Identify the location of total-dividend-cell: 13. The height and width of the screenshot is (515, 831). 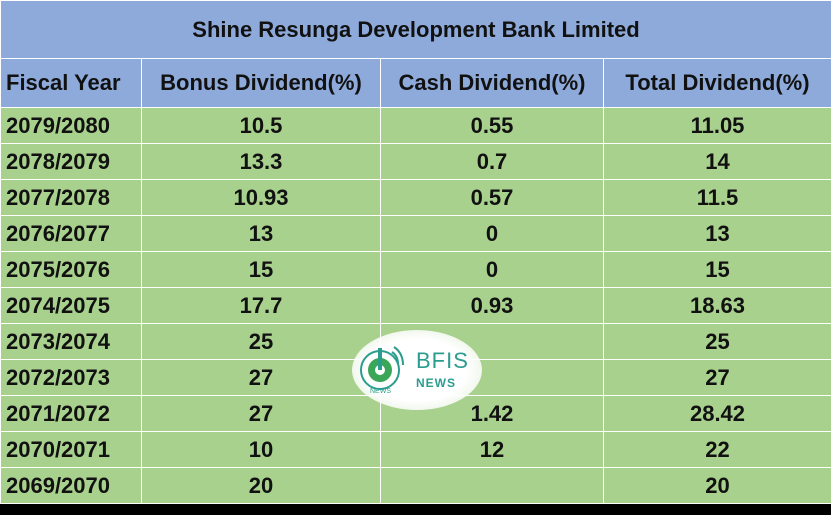
(717, 233).